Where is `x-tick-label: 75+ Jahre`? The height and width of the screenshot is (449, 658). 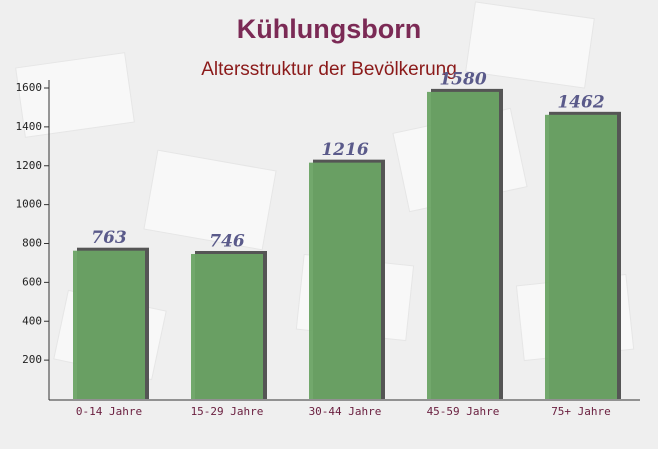 x-tick-label: 75+ Jahre is located at coordinates (581, 411).